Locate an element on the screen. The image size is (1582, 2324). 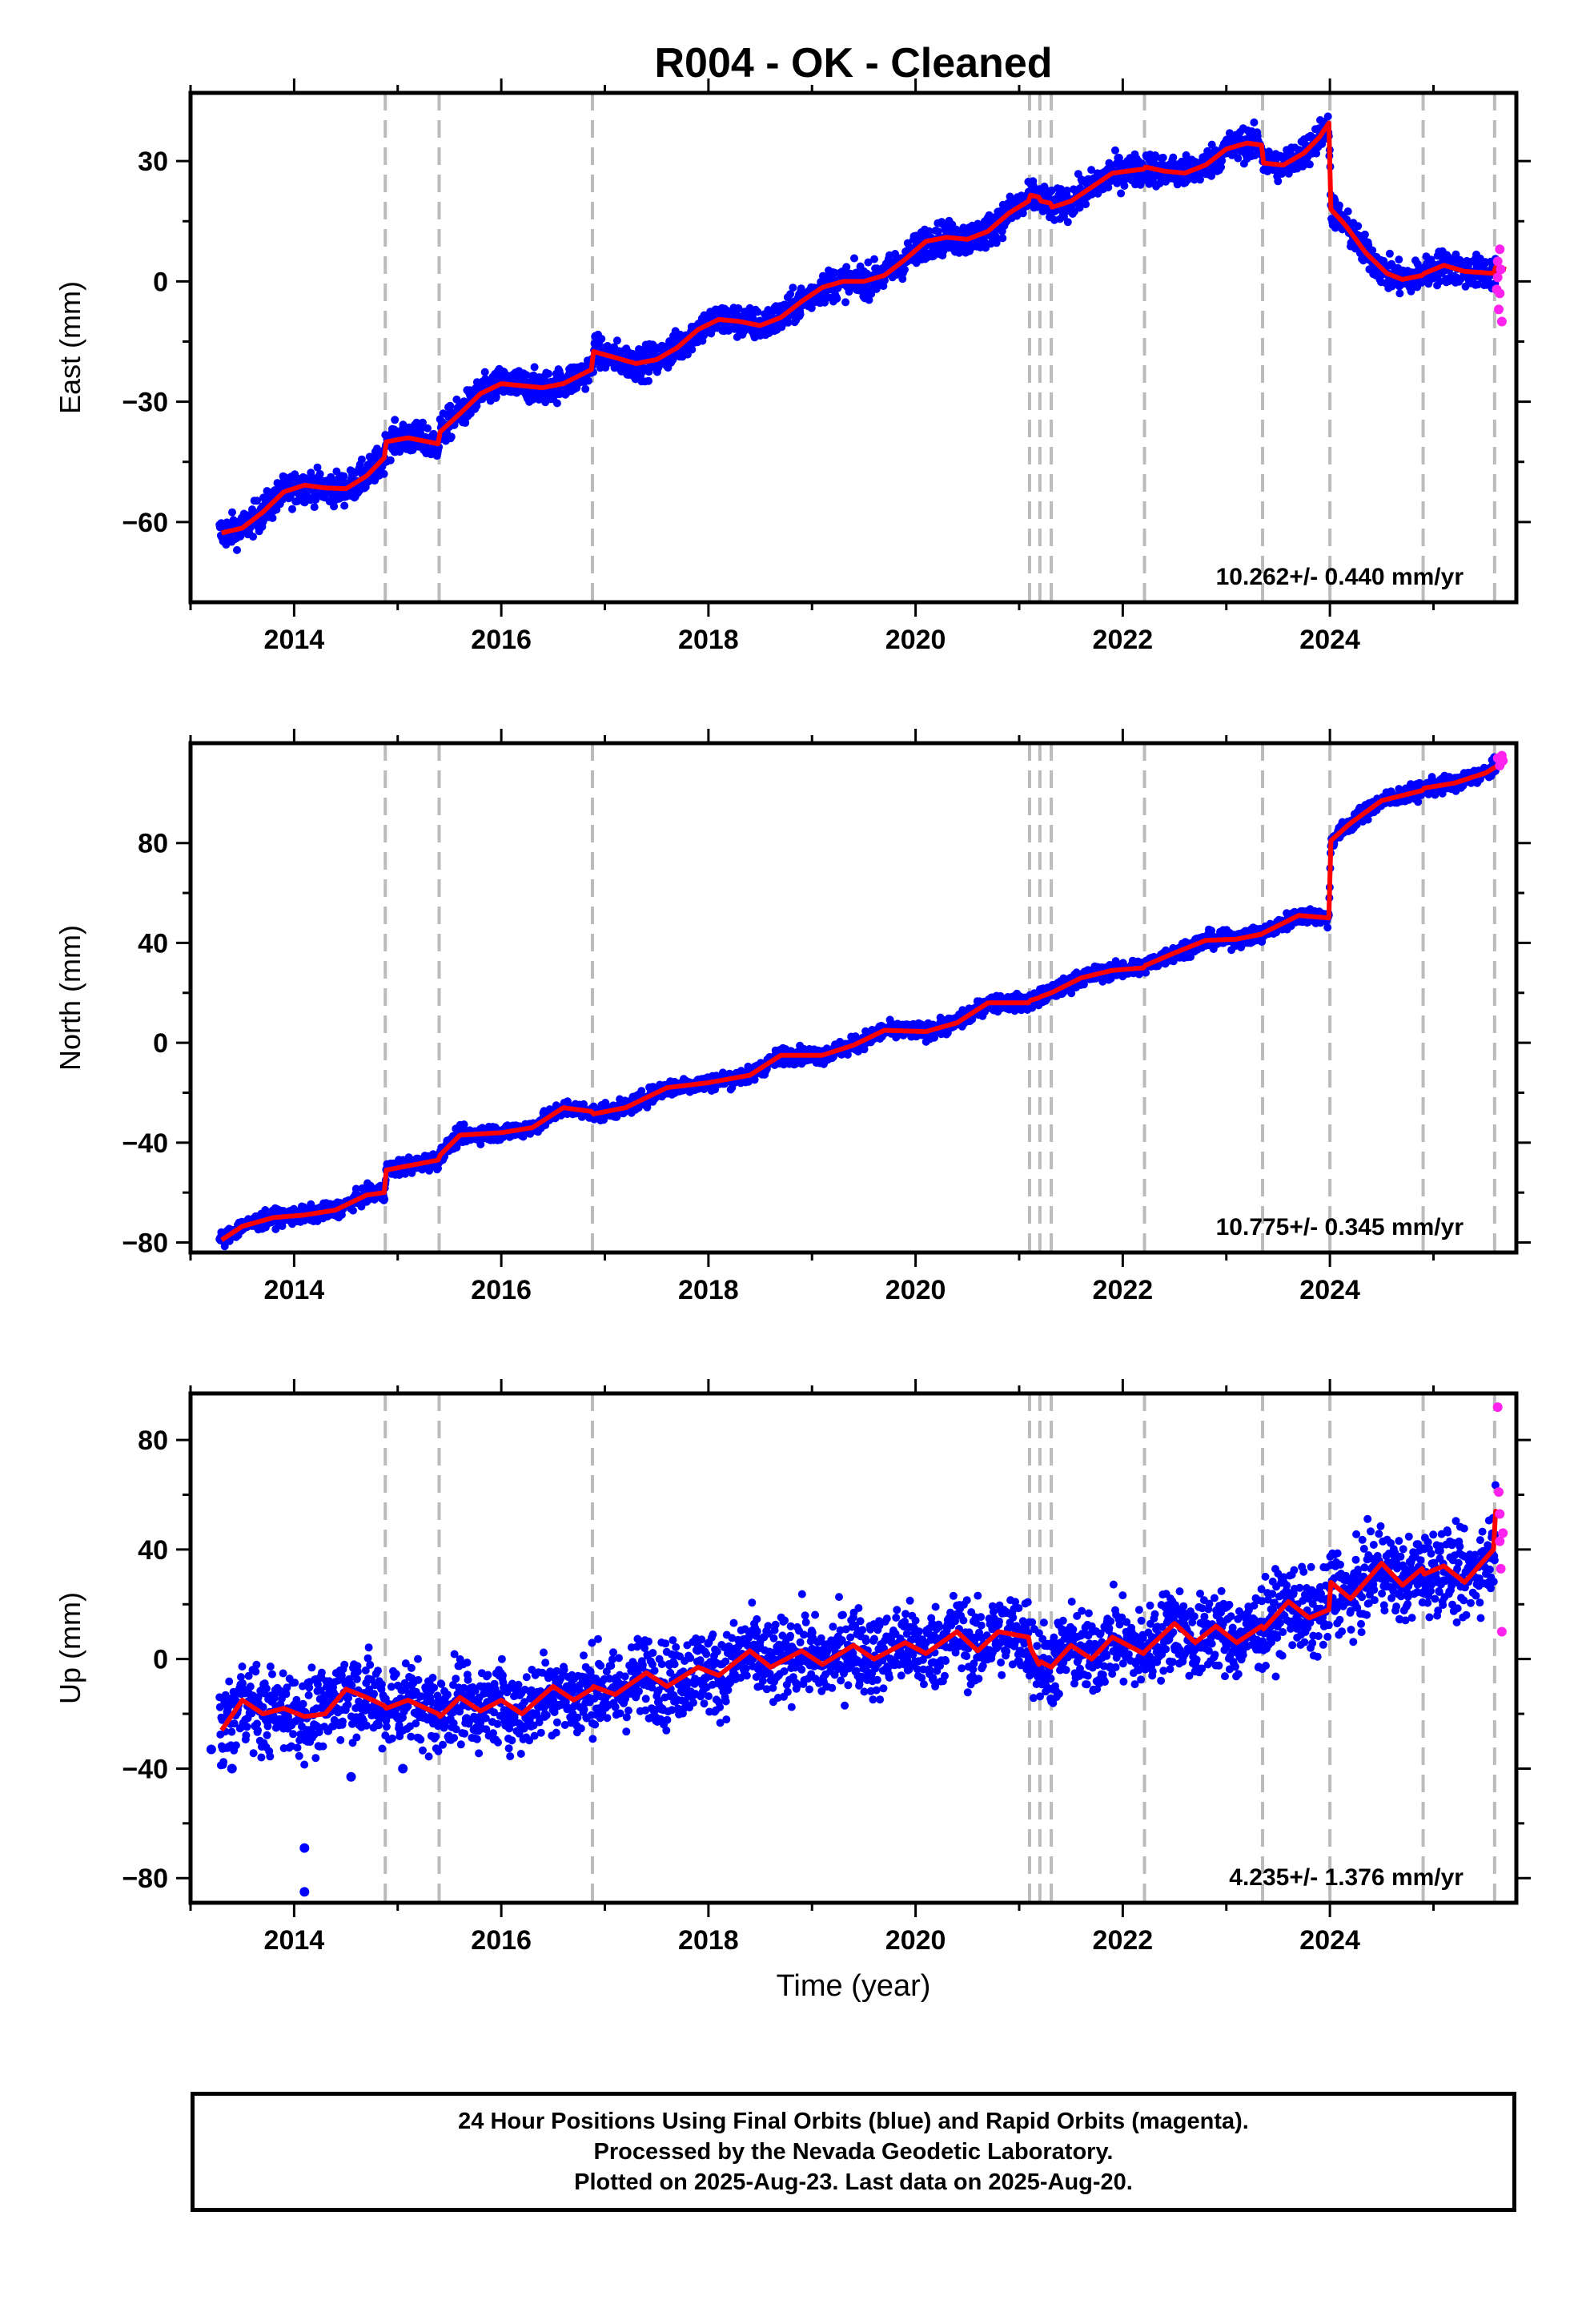
y-tick-label: −60 is located at coordinates (145, 523).